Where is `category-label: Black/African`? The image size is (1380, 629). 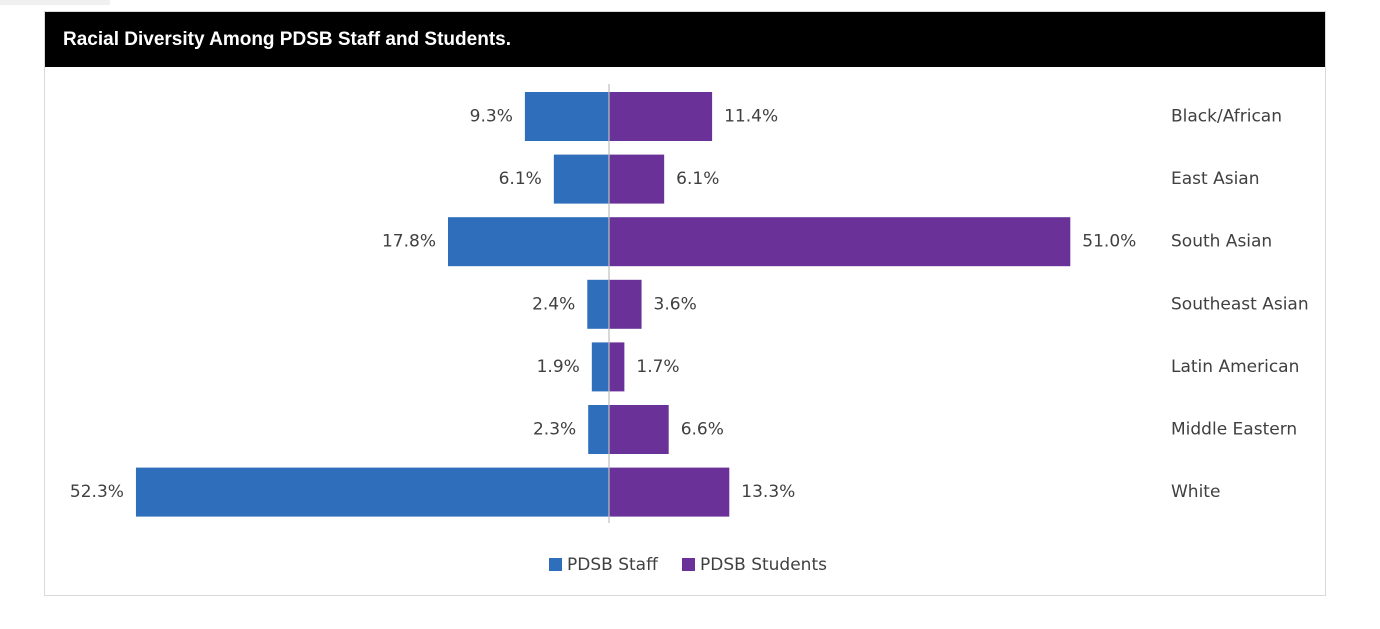 category-label: Black/African is located at coordinates (1226, 117).